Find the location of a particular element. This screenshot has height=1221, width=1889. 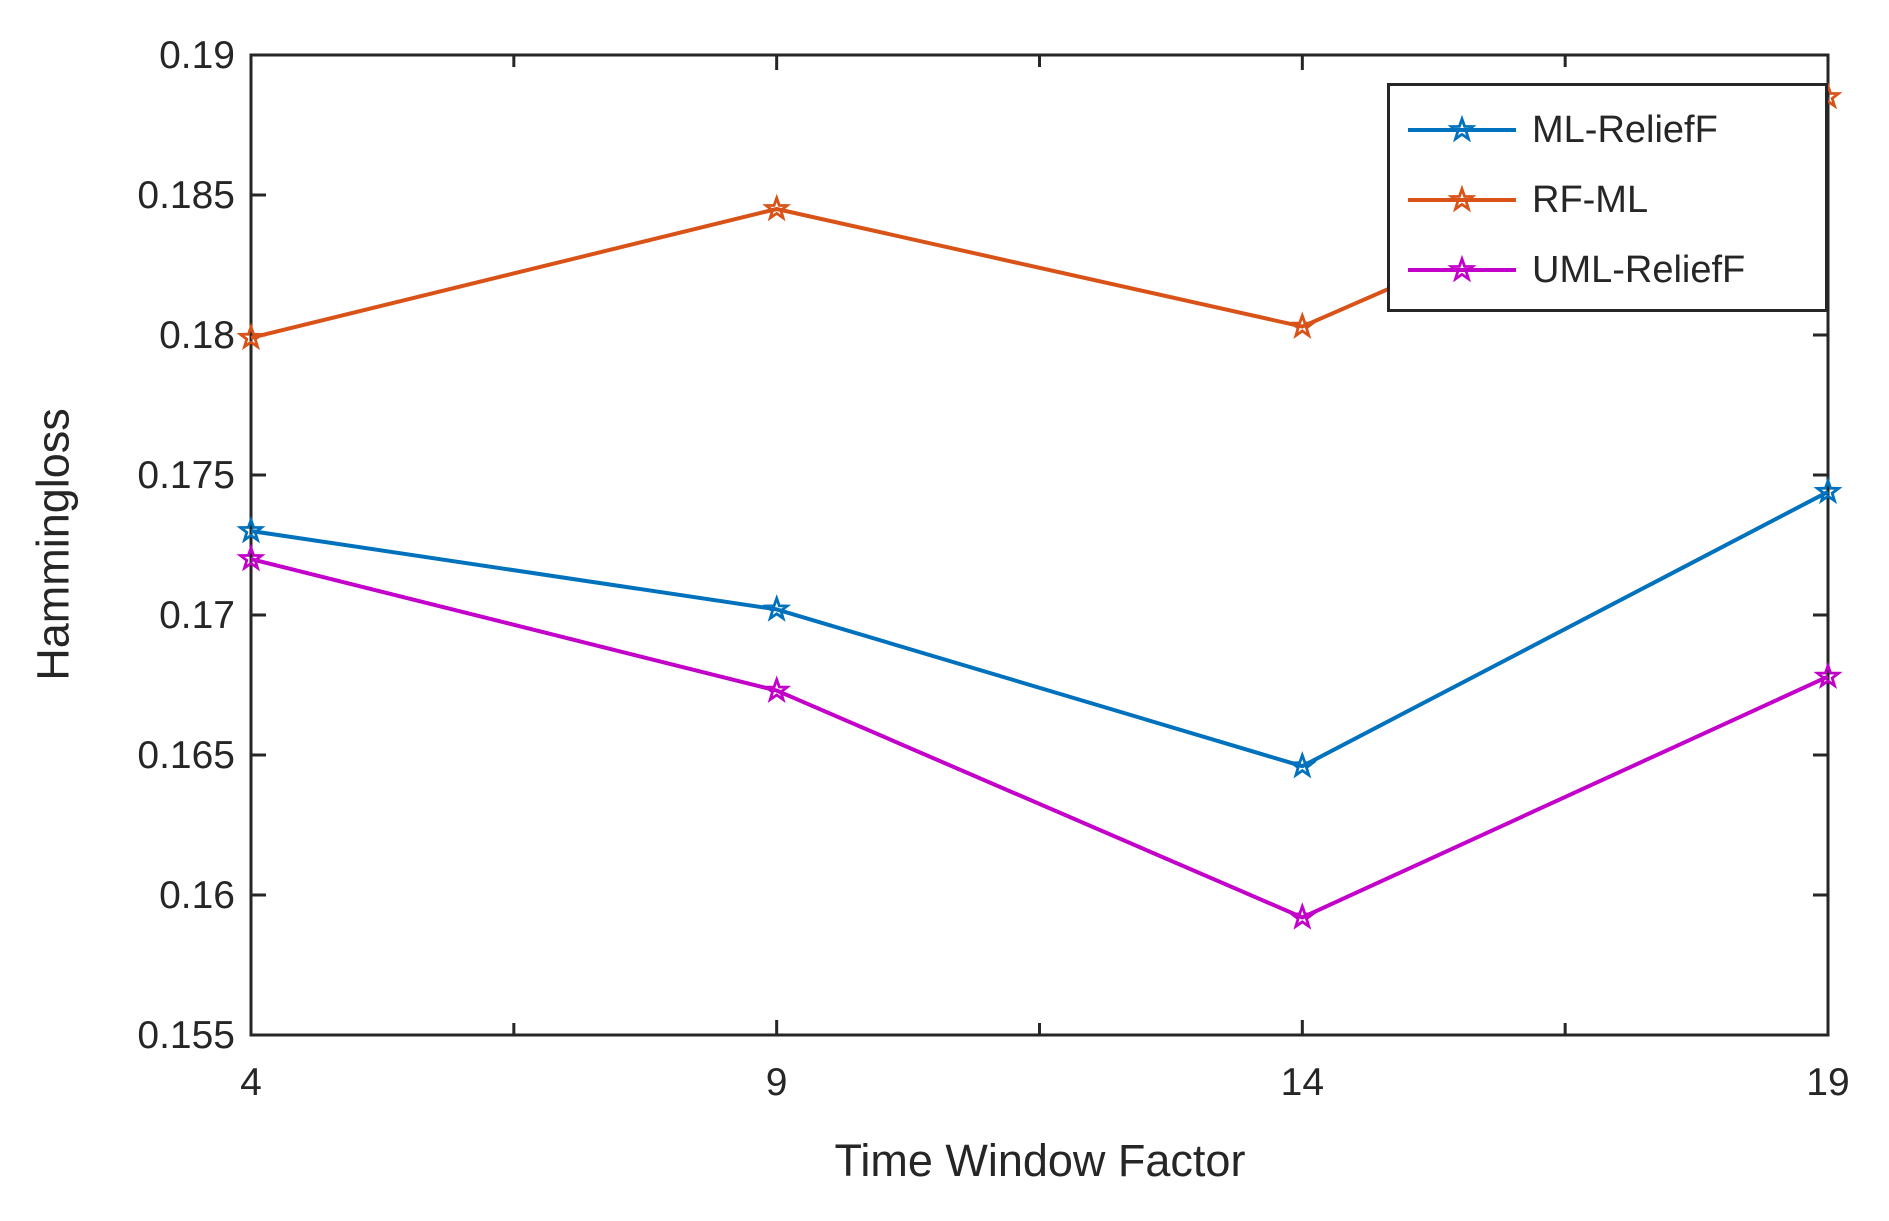

x-axis-label: Time Window Factor is located at coordinates (1040, 1160).